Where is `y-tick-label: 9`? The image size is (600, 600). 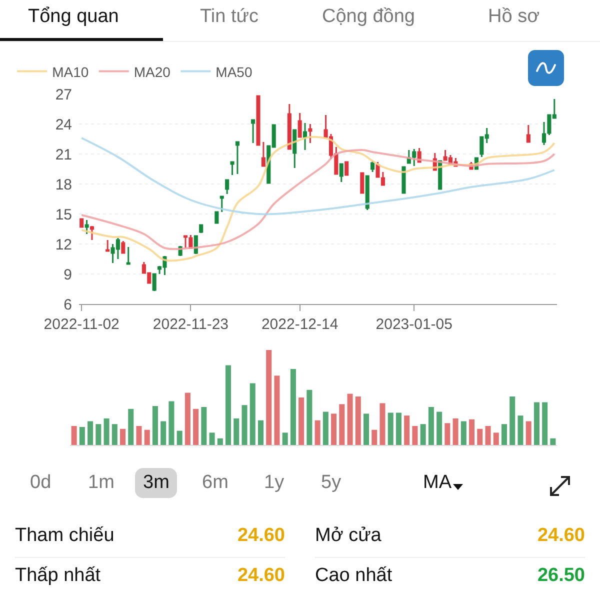 y-tick-label: 9 is located at coordinates (68, 275).